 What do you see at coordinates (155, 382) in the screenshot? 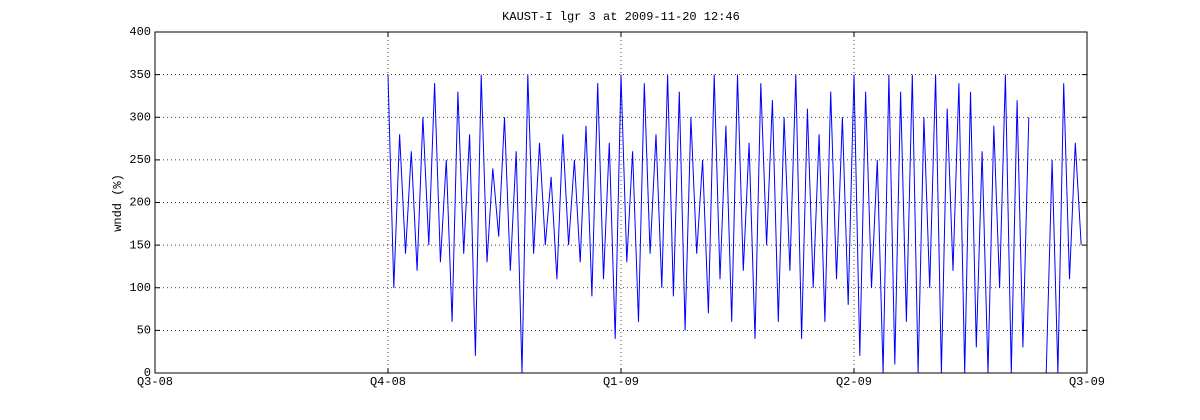
I see `x-tick-label: Q3-08` at bounding box center [155, 382].